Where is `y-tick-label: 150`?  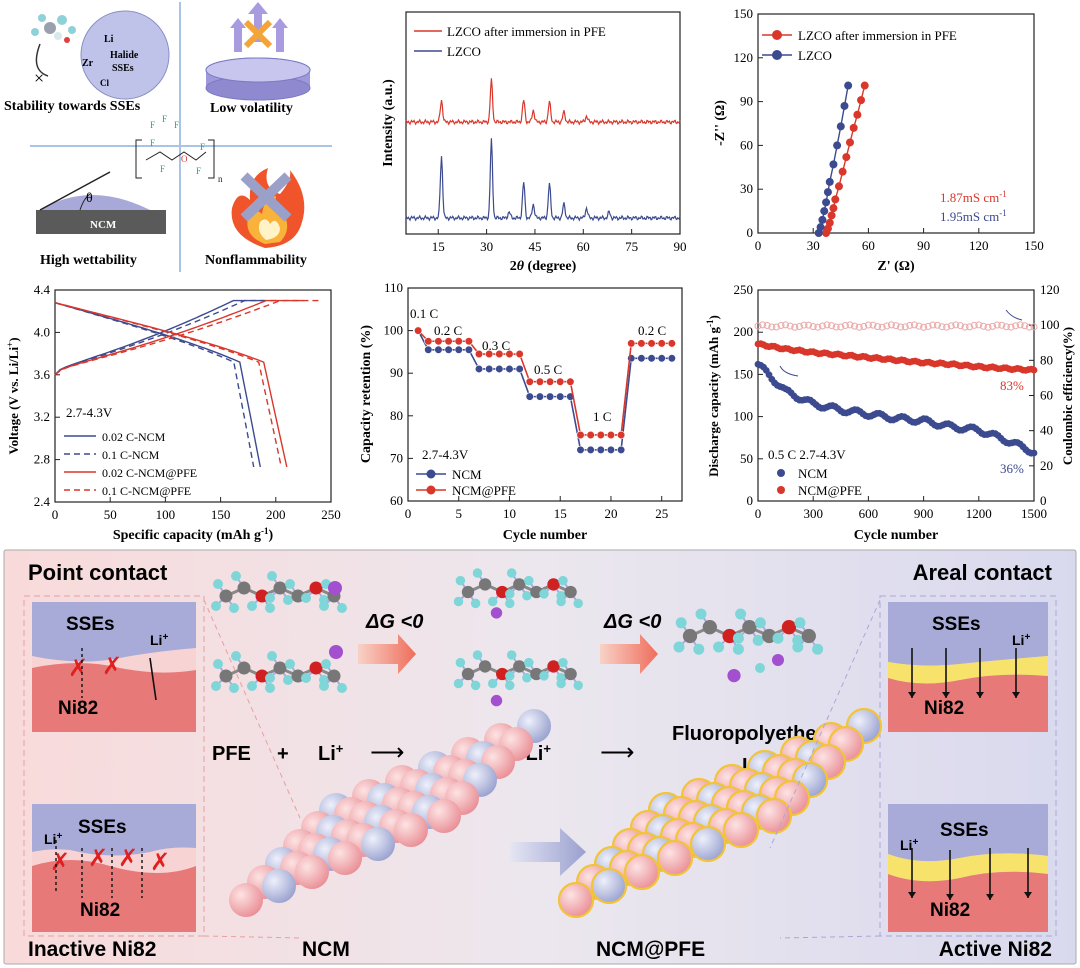
y-tick-label: 150 is located at coordinates (744, 373).